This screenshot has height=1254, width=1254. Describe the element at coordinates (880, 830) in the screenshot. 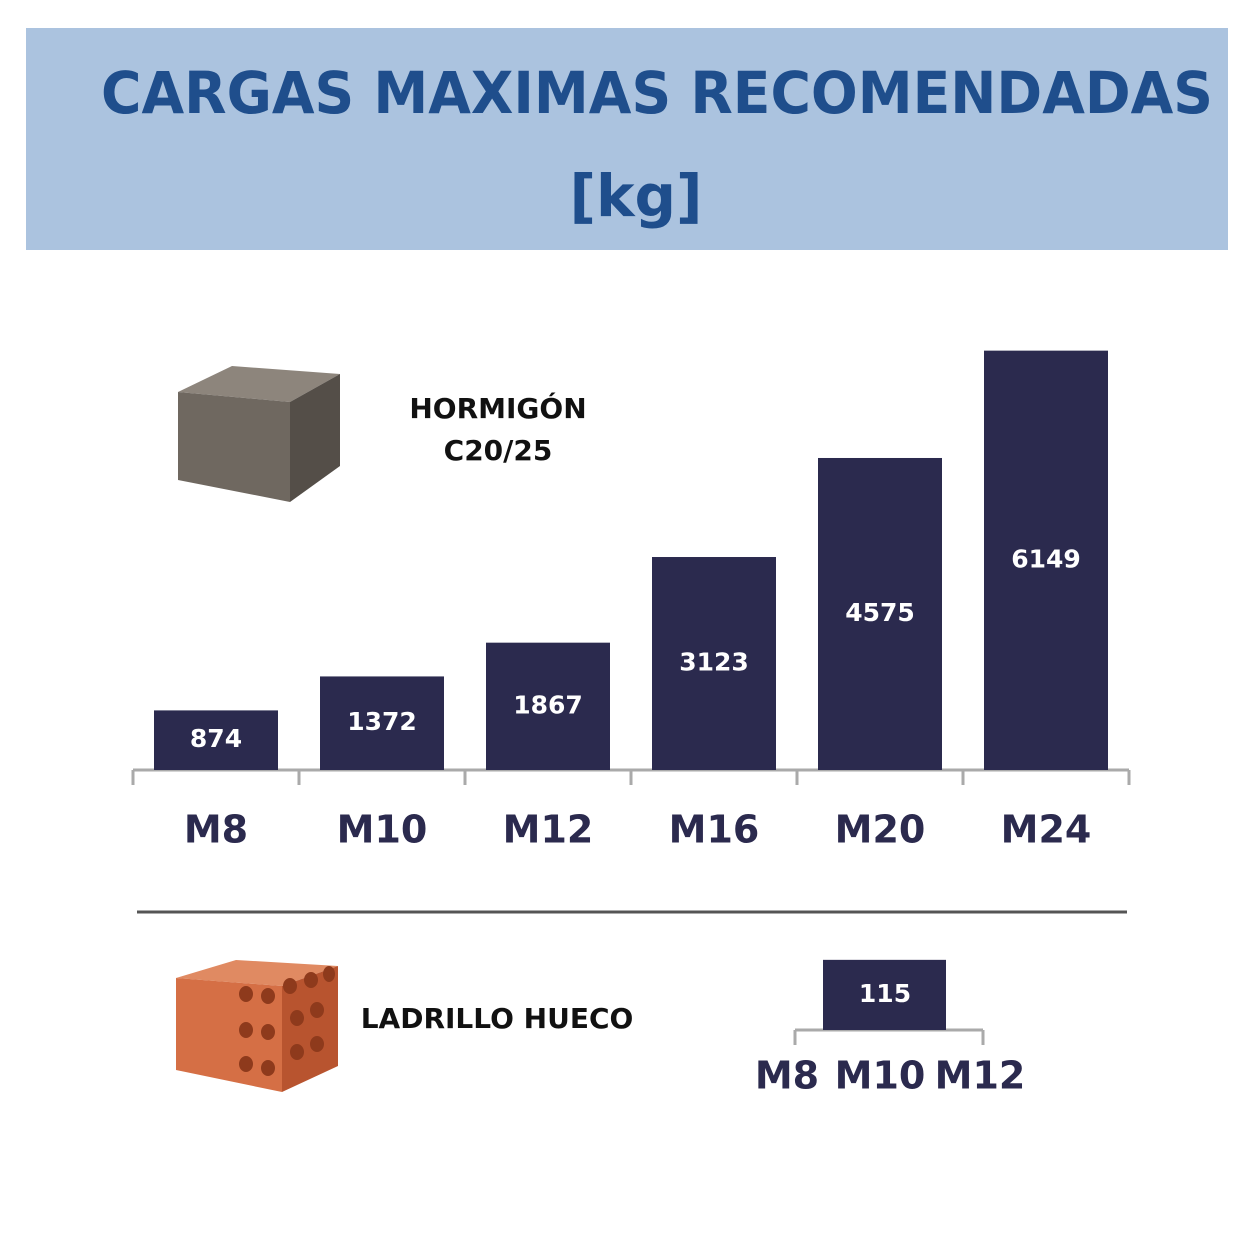

I see `x-tick-label: M20` at that location.